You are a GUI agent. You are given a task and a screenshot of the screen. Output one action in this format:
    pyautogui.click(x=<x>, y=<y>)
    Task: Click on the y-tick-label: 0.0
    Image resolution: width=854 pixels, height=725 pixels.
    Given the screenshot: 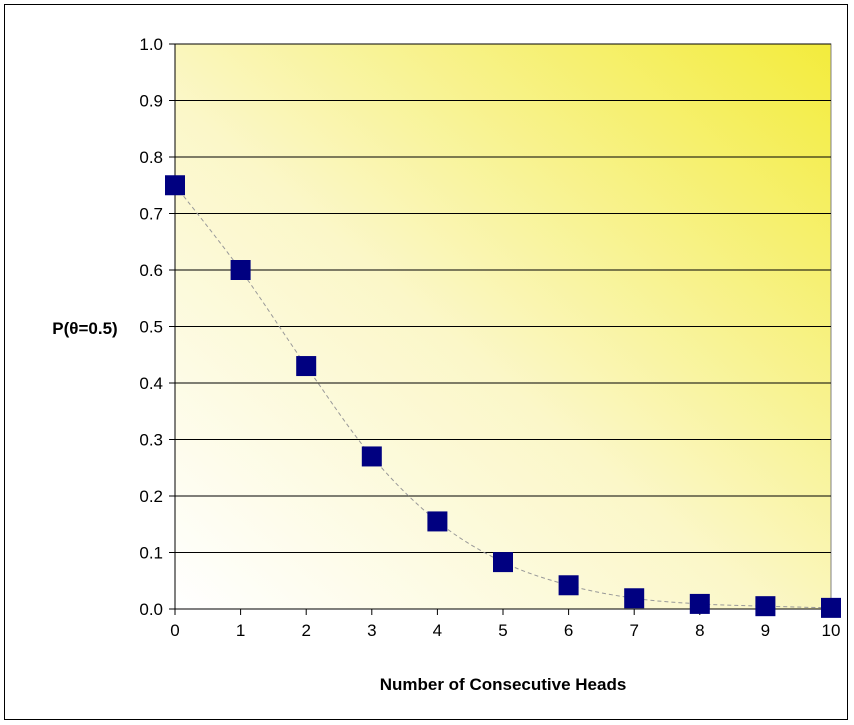 What is the action you would take?
    pyautogui.click(x=151, y=609)
    